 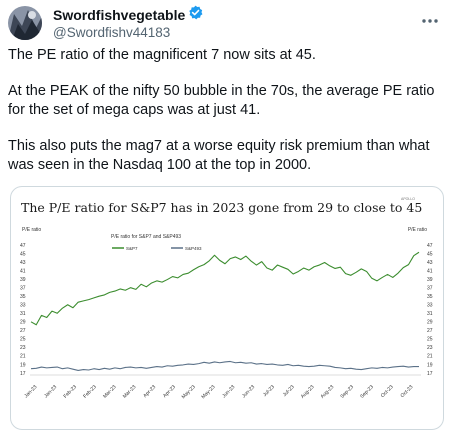 I want to click on y-tick-label-left: 33, so click(x=23, y=306).